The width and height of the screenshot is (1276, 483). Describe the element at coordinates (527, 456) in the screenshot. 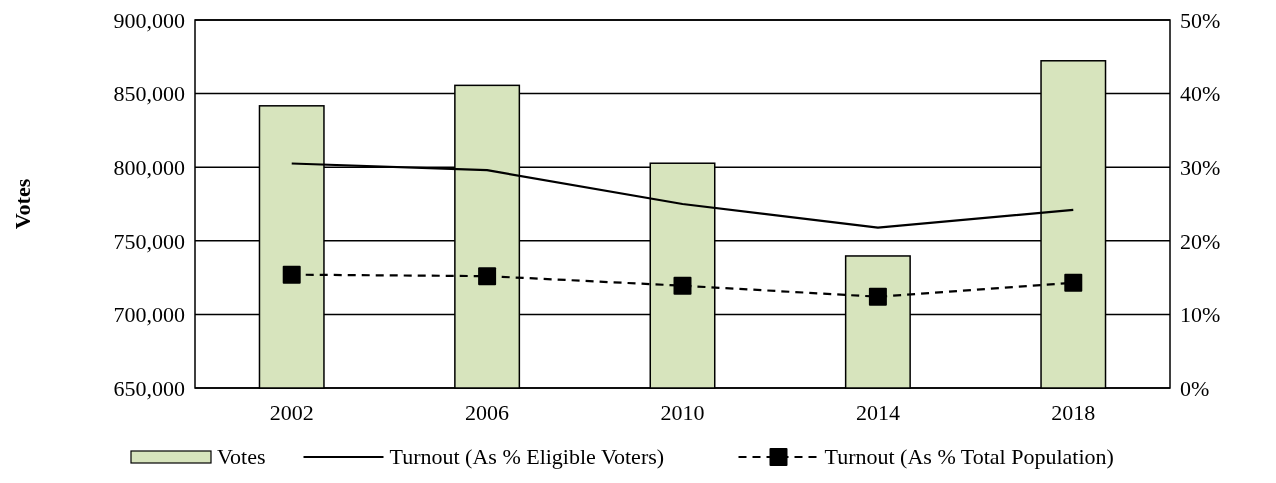

I see `legend-label: Turnout (As % Eligible Voters)` at that location.